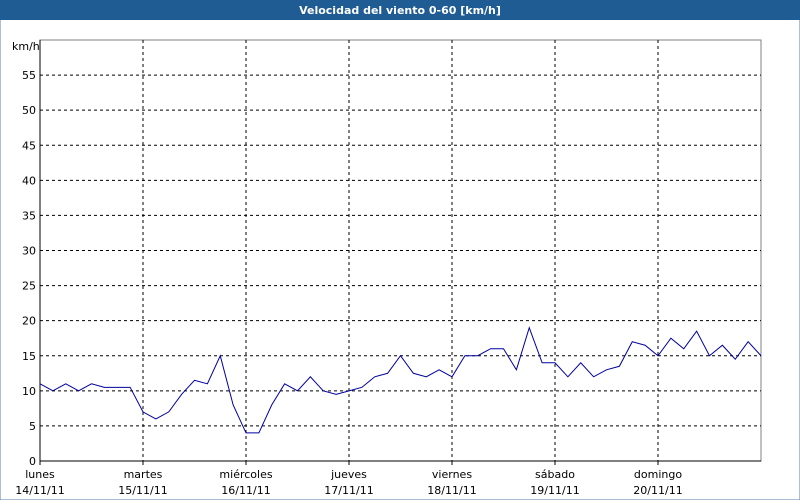  Describe the element at coordinates (32, 426) in the screenshot. I see `y-tick-label: 5` at that location.